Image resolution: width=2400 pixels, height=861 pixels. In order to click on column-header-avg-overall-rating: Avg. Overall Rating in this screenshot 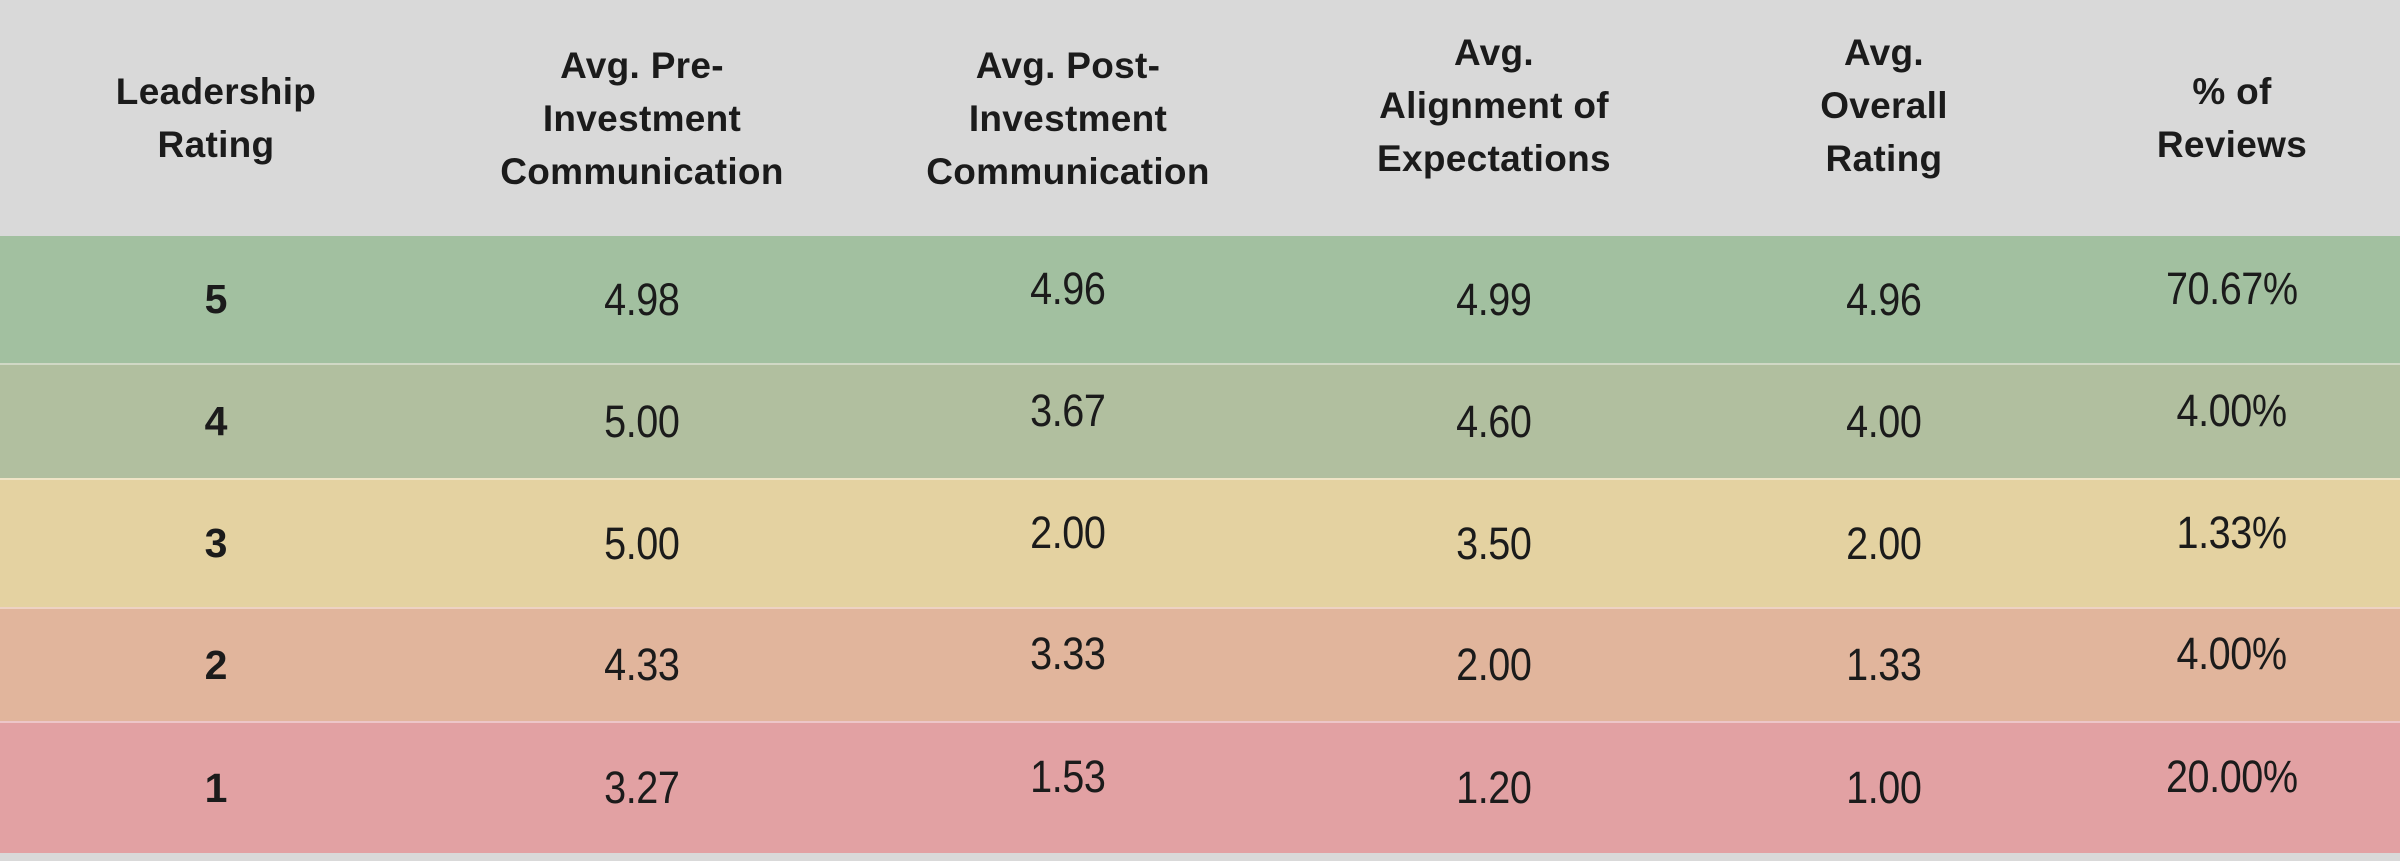, I will do `click(1884, 118)`.